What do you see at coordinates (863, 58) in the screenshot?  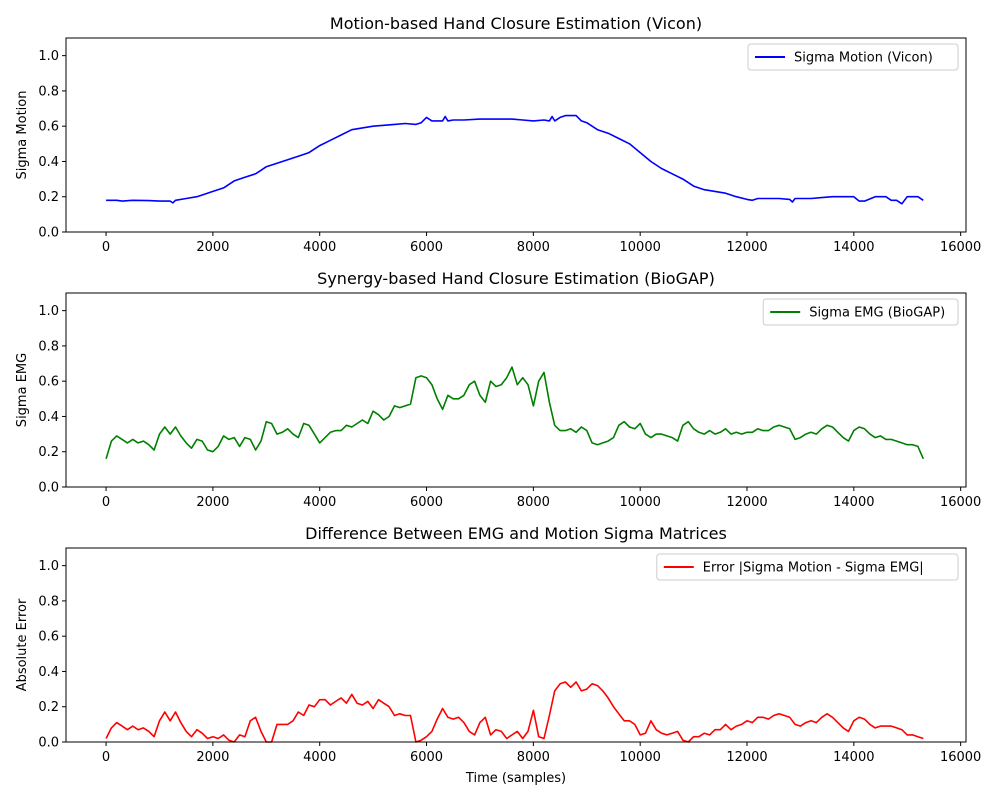 I see `legend-entry: Sigma Motion (Vicon)` at bounding box center [863, 58].